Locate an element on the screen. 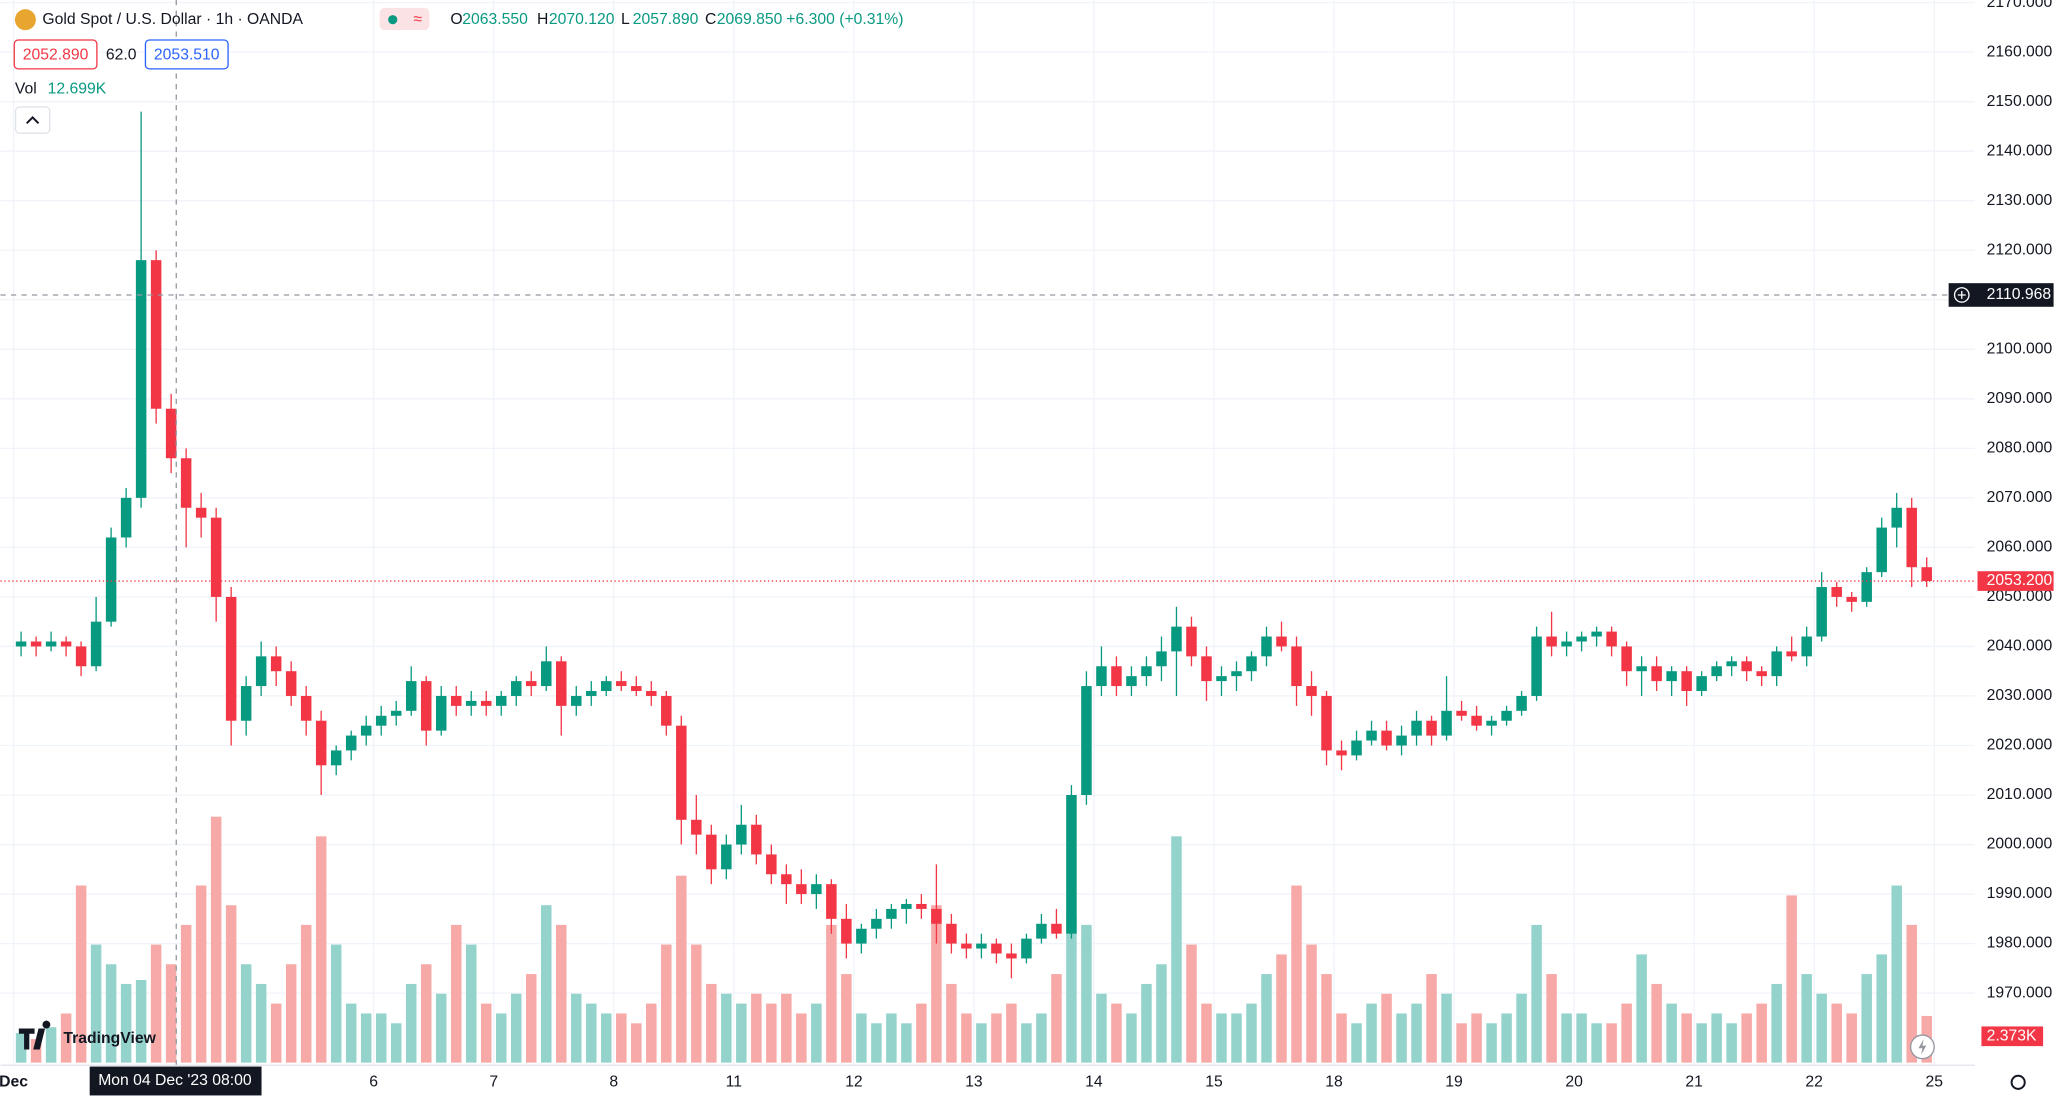 The height and width of the screenshot is (1102, 2058). y-tick-label: 1990.000 is located at coordinates (2020, 893).